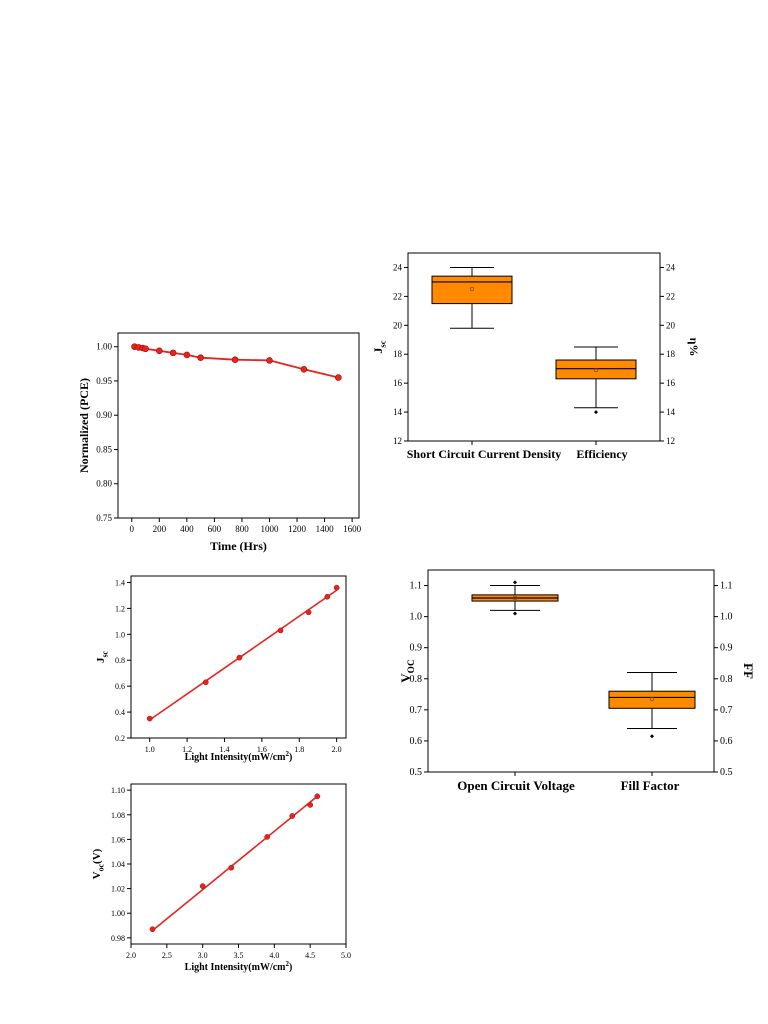  I want to click on right-y-tick-label: 0.7, so click(726, 710).